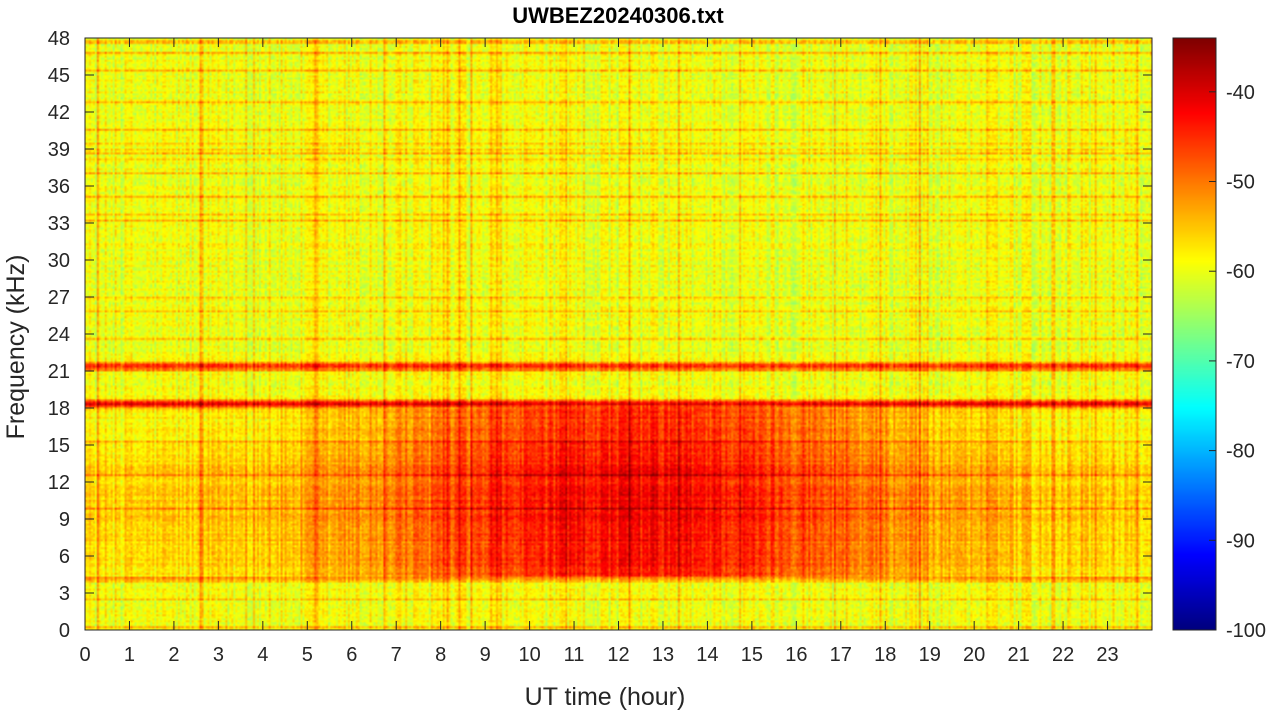  What do you see at coordinates (64, 557) in the screenshot?
I see `y-tick-label: 6` at bounding box center [64, 557].